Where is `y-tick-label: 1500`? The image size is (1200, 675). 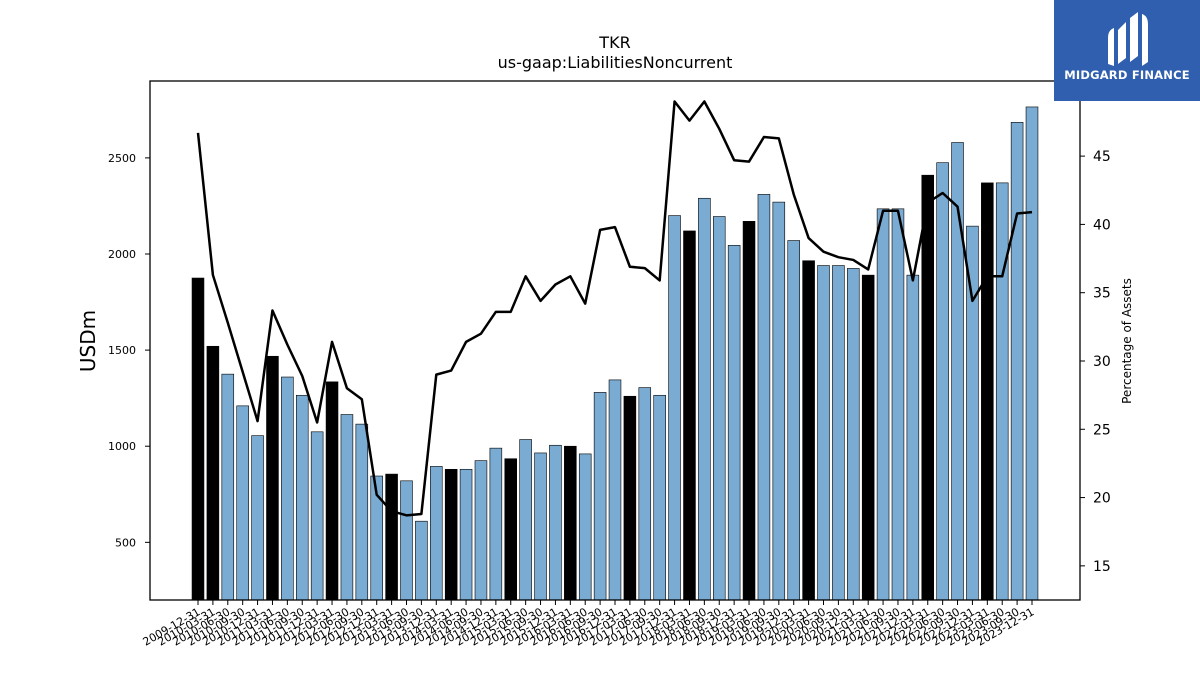
y-tick-label: 1500 is located at coordinates (122, 350).